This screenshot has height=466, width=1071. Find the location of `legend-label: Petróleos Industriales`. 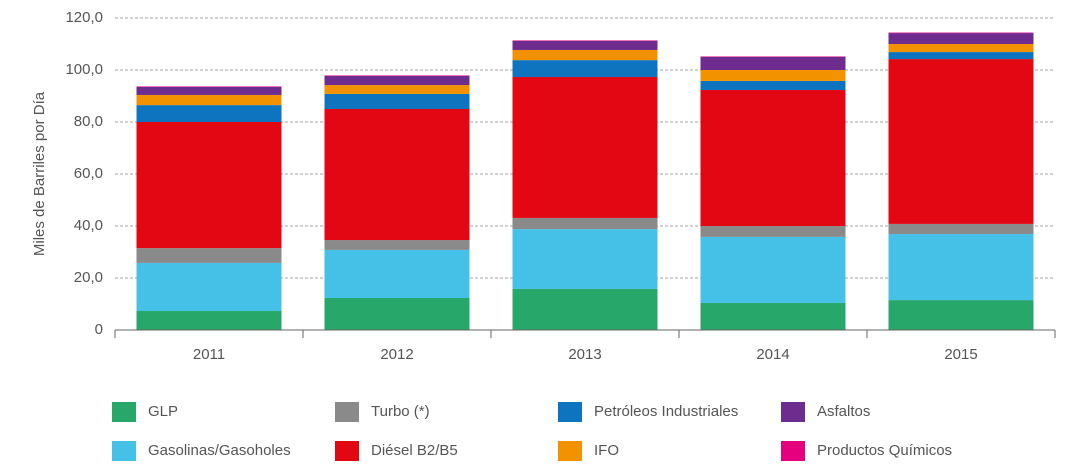

legend-label: Petróleos Industriales is located at coordinates (666, 411).